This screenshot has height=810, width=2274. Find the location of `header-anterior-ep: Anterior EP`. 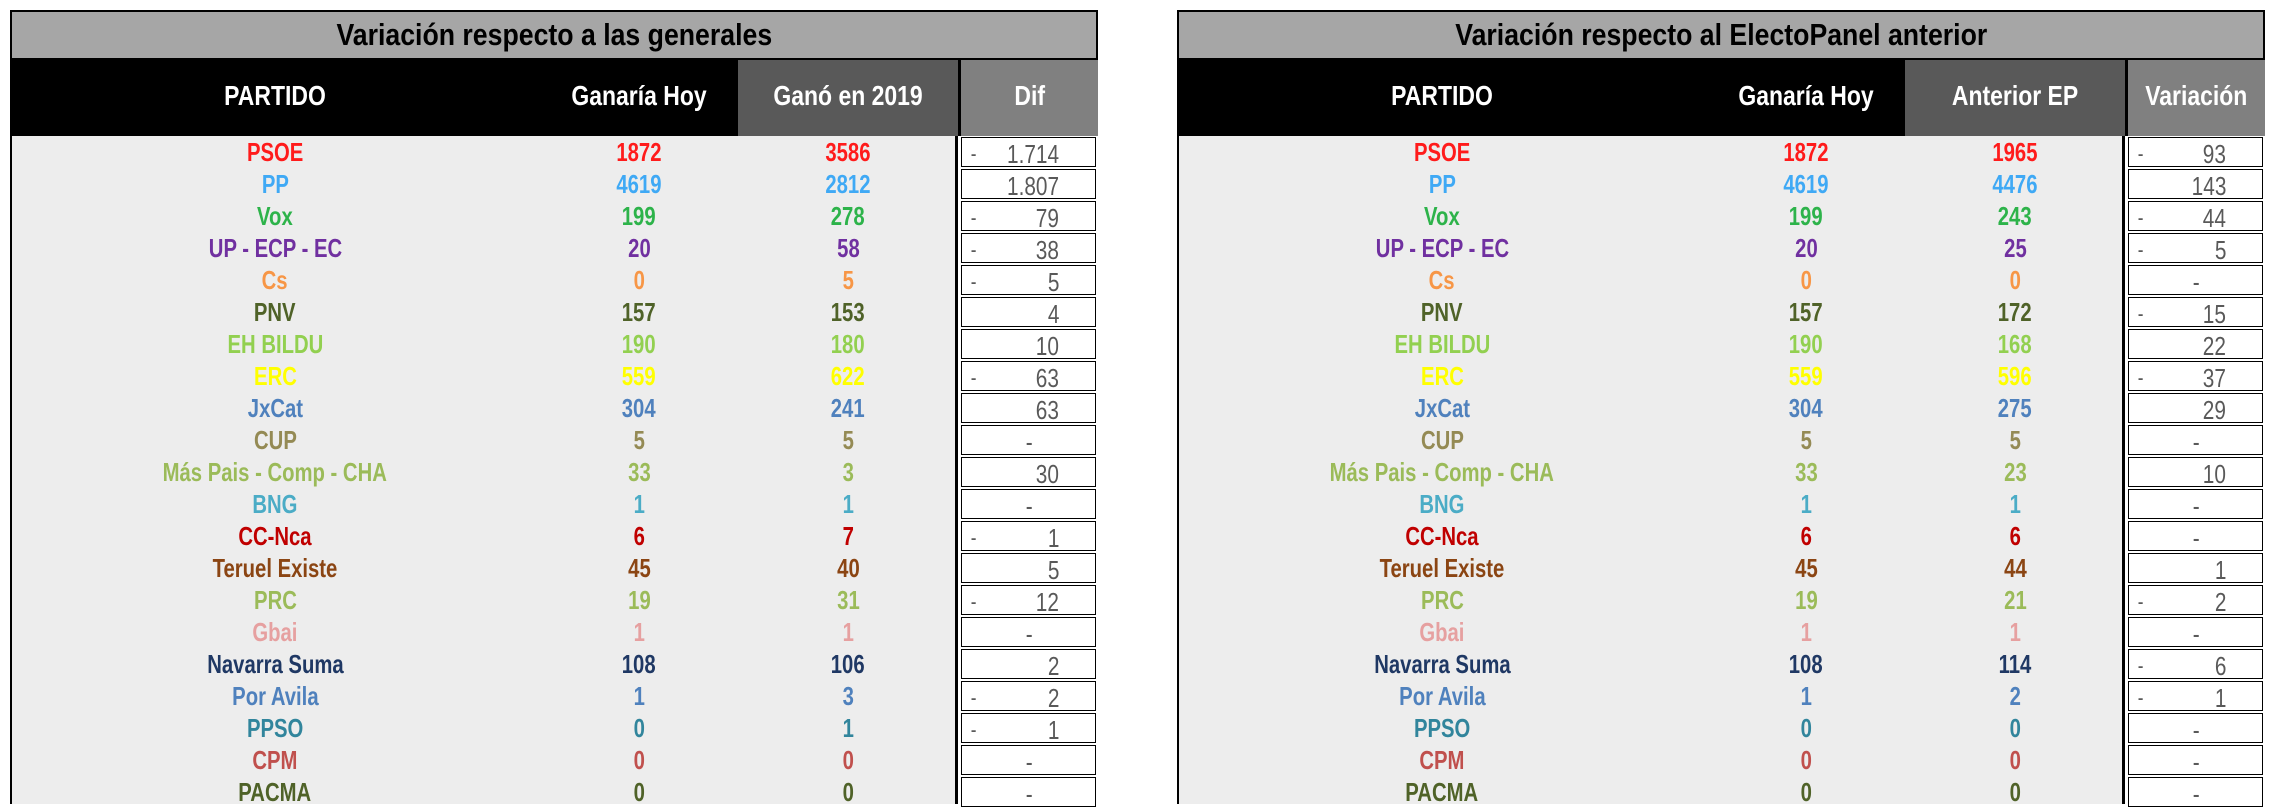

header-anterior-ep: Anterior EP is located at coordinates (2015, 98).